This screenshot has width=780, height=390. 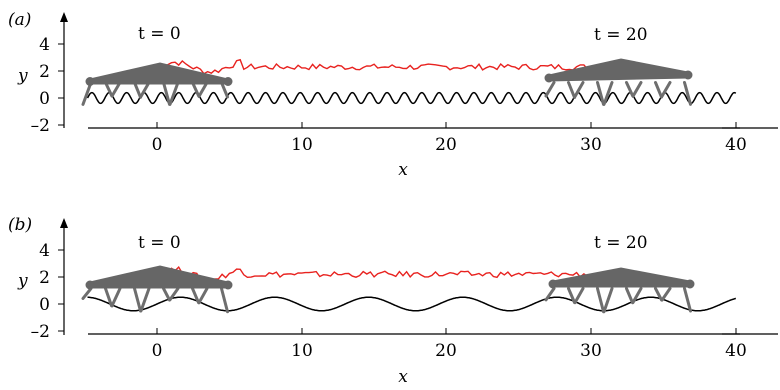 What do you see at coordinates (44, 278) in the screenshot?
I see `panel-b-ytick-label: 2` at bounding box center [44, 278].